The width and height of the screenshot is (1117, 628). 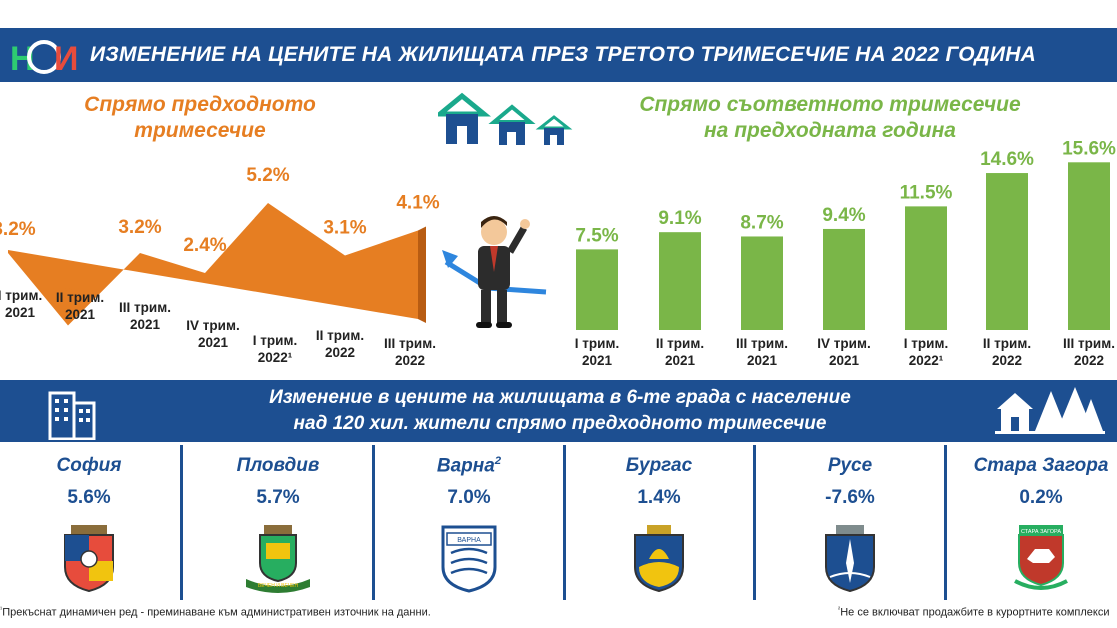 What do you see at coordinates (92, 522) in the screenshot?
I see `city-card-sofia: София 5.6%` at bounding box center [92, 522].